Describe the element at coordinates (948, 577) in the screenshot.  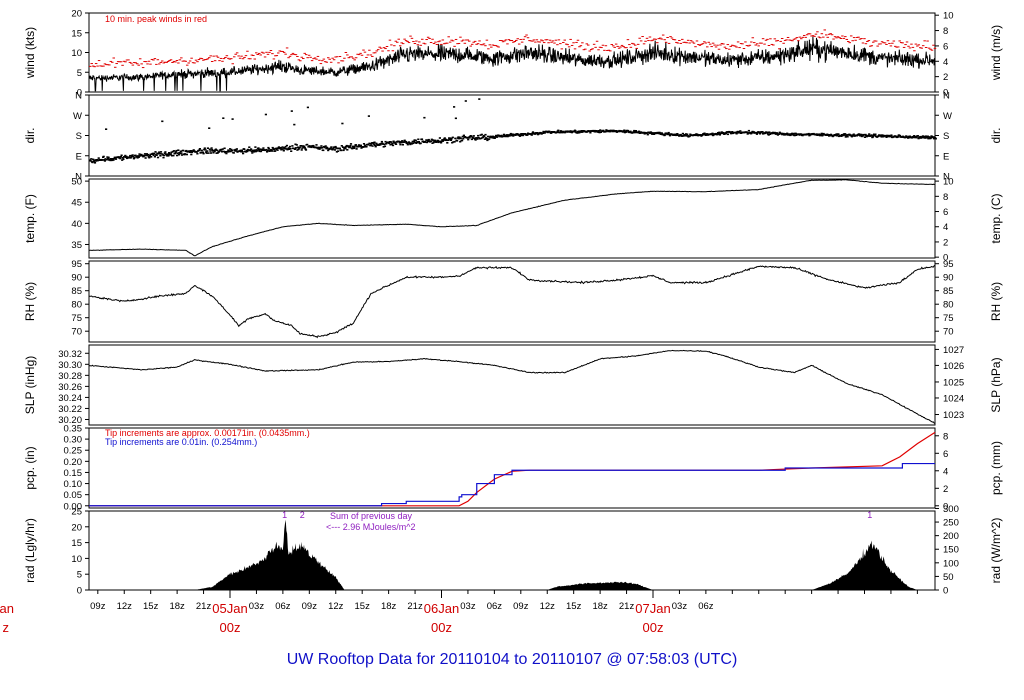
I see `rad-right-tick-label: 50` at that location.